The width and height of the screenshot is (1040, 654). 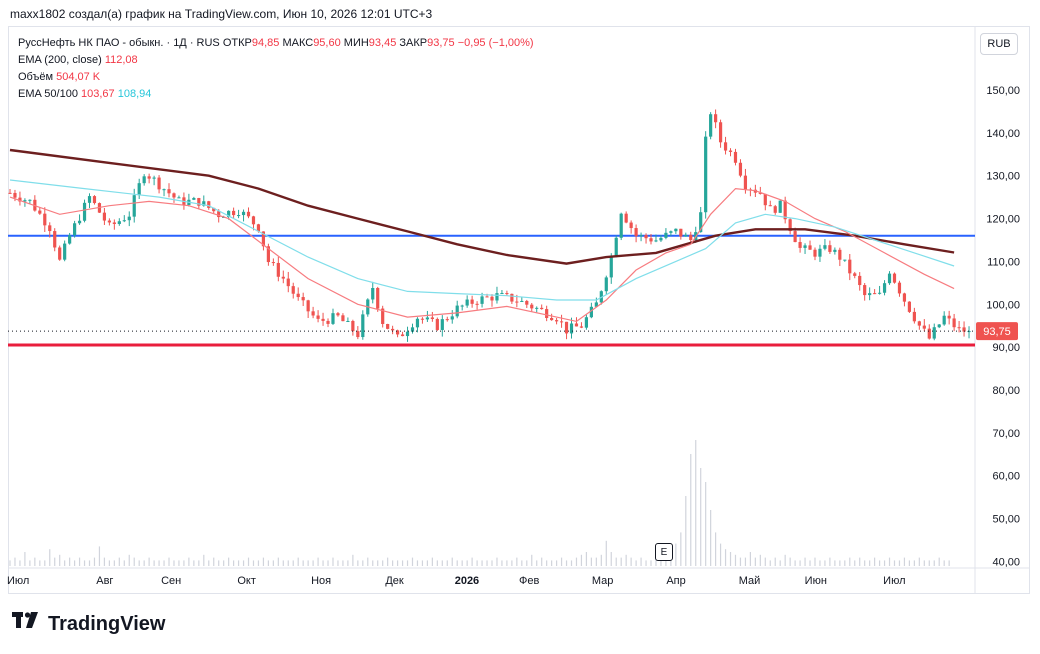 I want to click on tradingview-logo: TradingView, so click(x=88, y=624).